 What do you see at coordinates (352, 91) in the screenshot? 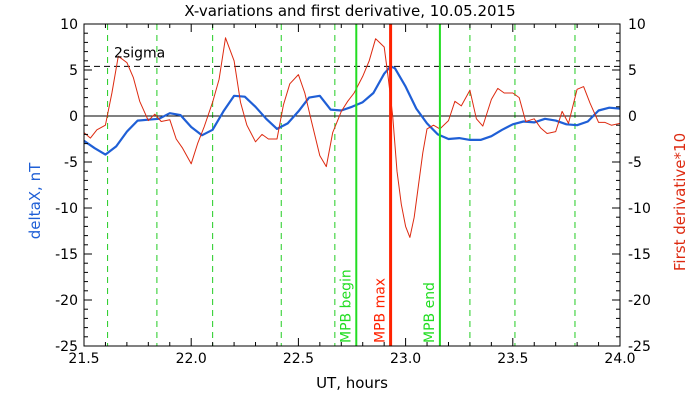
I see `horizontal-reference-lines` at bounding box center [352, 91].